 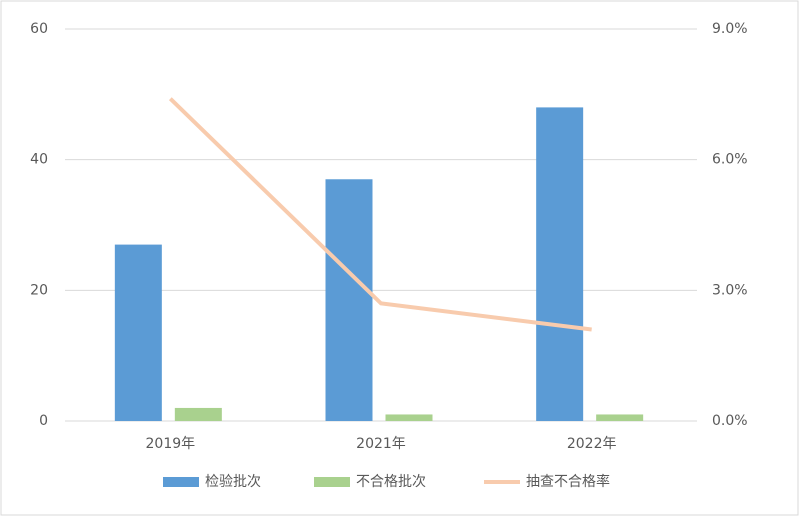 I want to click on legend-label: 不合格批次, so click(x=391, y=482).